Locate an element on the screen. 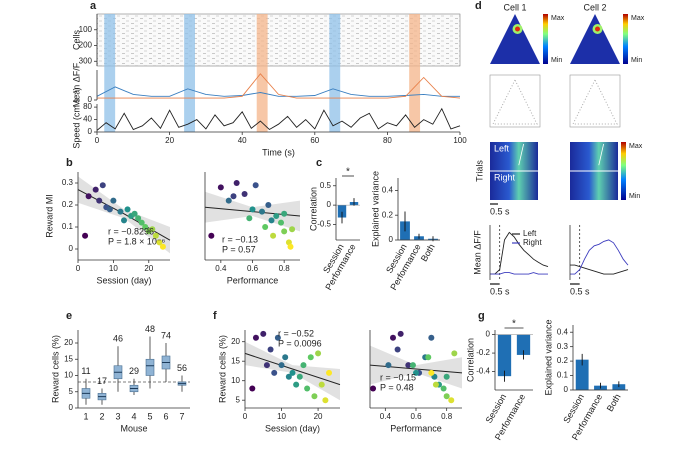 Image resolution: width=680 pixels, height=451 pixels. count-label: 56 is located at coordinates (182, 368).